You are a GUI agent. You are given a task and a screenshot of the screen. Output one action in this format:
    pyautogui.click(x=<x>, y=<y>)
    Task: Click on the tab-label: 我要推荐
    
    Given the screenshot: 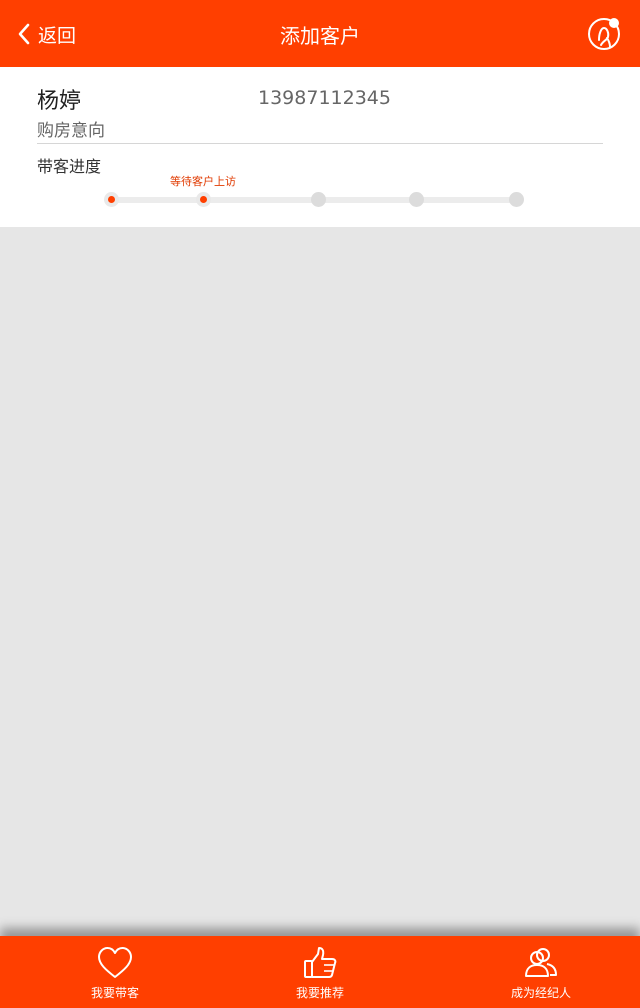 What is the action you would take?
    pyautogui.click(x=319, y=993)
    